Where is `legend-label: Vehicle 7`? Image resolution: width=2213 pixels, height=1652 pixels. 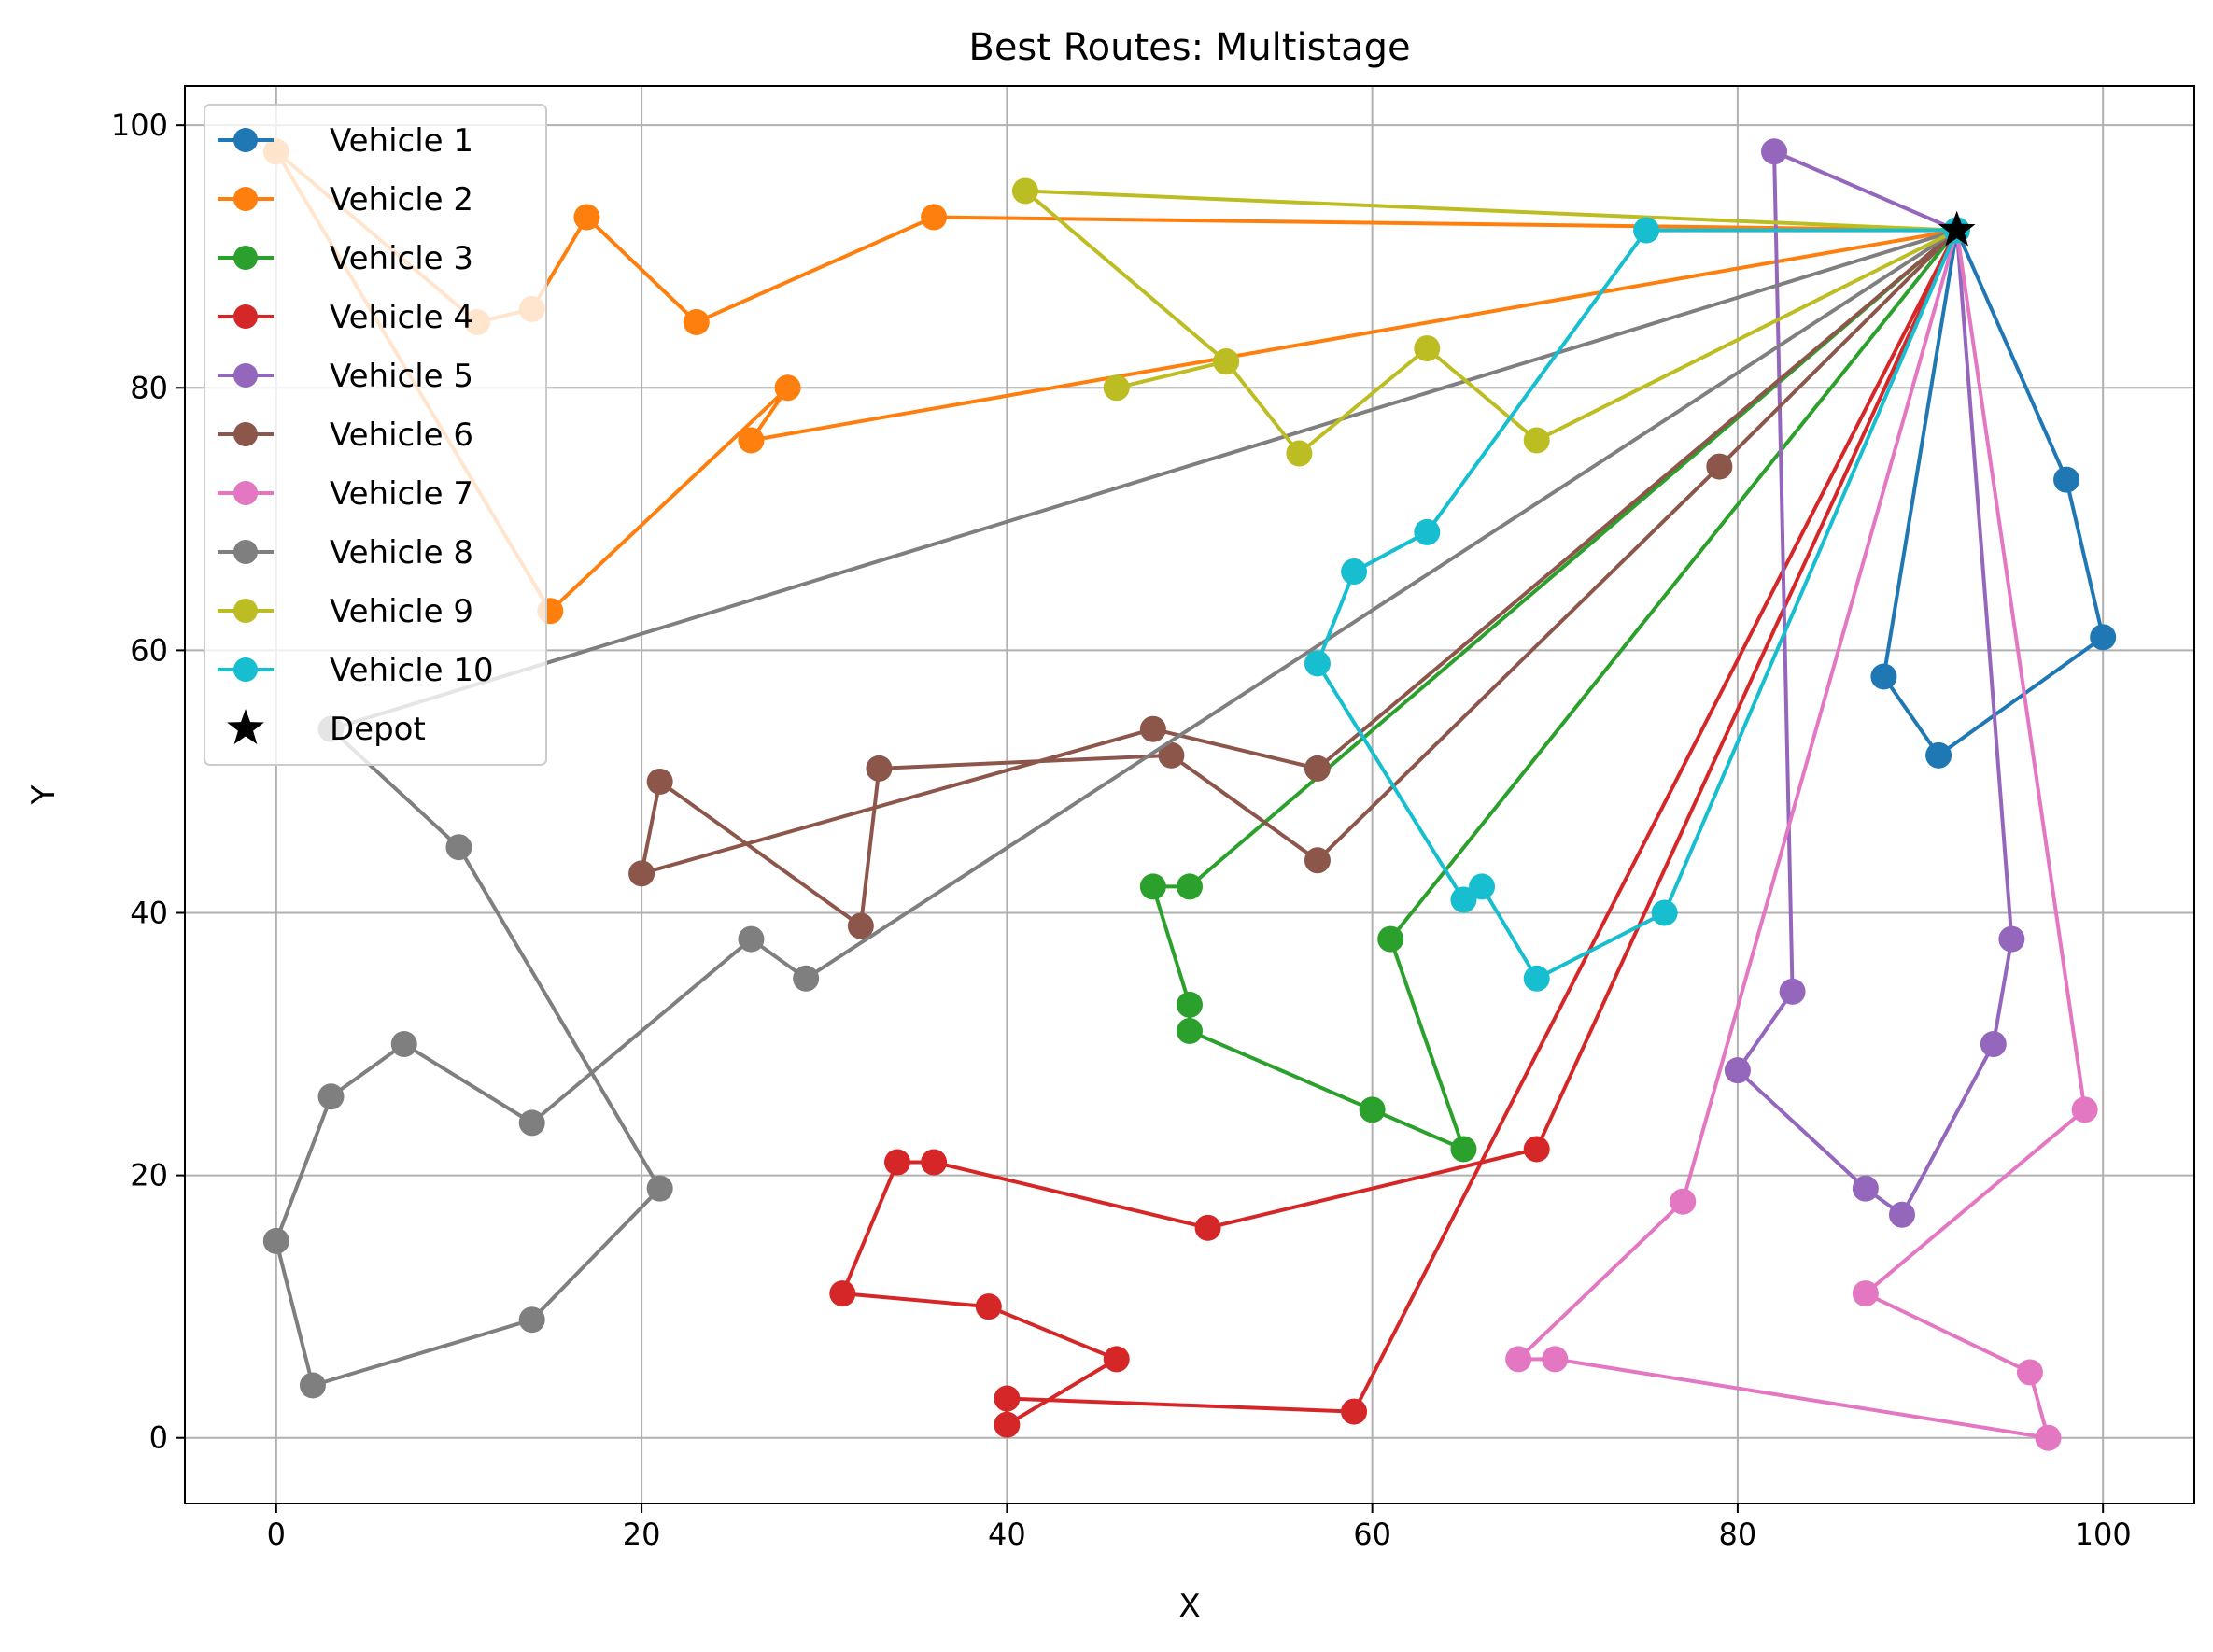 legend-label: Vehicle 7 is located at coordinates (402, 494).